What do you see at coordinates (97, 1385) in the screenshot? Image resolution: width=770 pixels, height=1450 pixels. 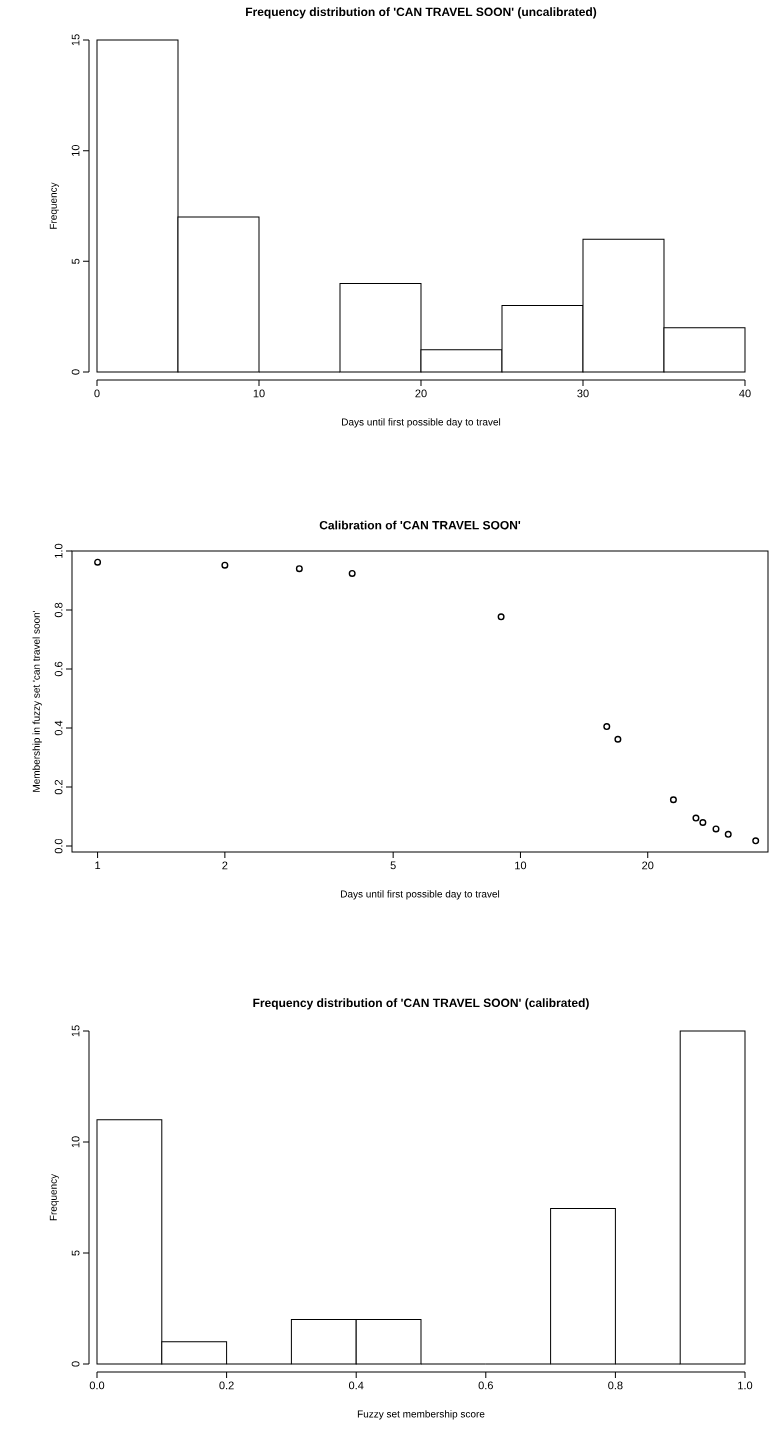 I see `x-tick-label: 0.0` at bounding box center [97, 1385].